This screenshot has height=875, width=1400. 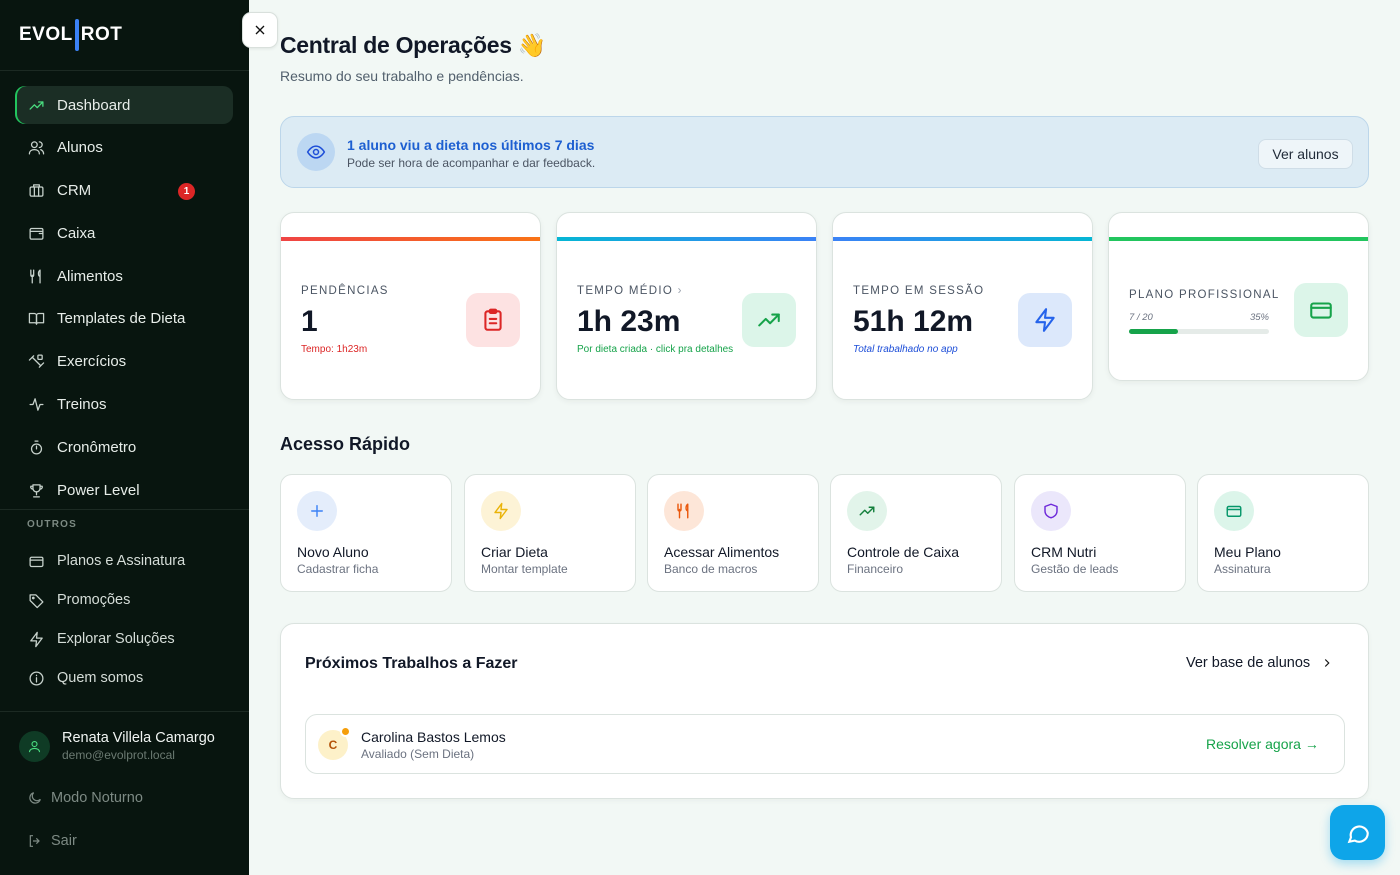 What do you see at coordinates (52, 841) in the screenshot?
I see `logout-button: Sair` at bounding box center [52, 841].